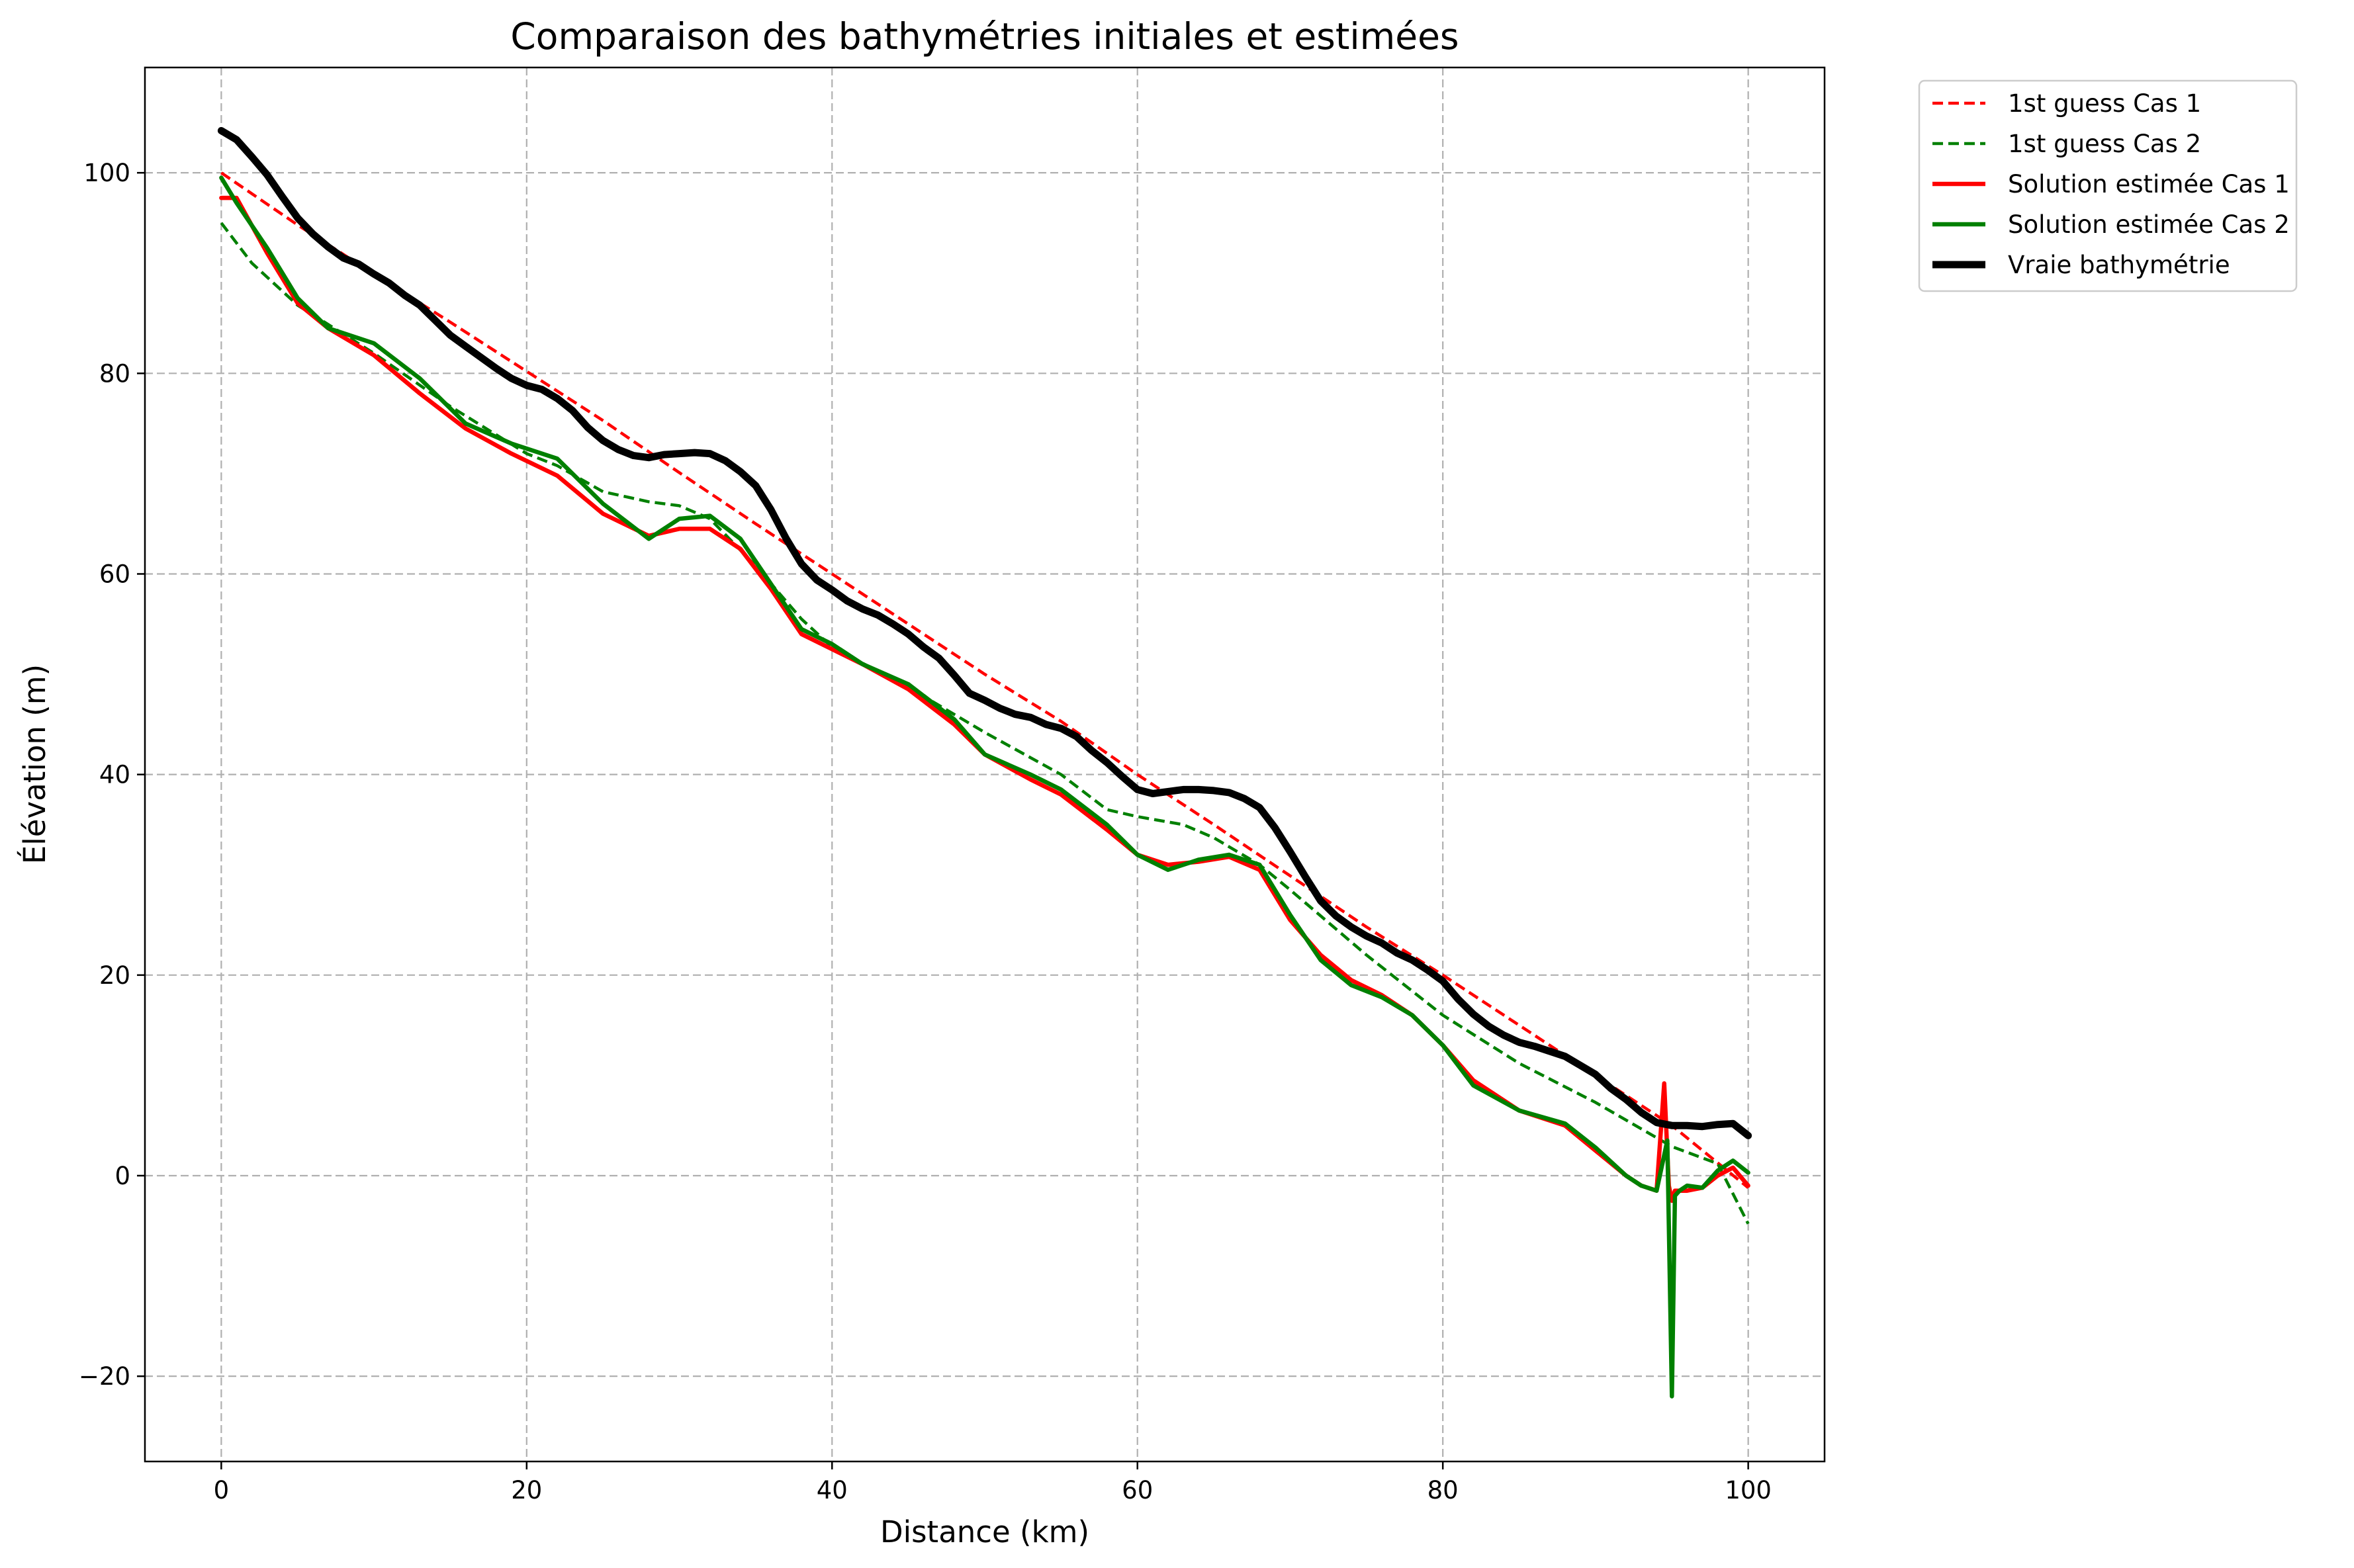  What do you see at coordinates (2119, 265) in the screenshot?
I see `legend-label-5: Vraie bathymétrie` at bounding box center [2119, 265].